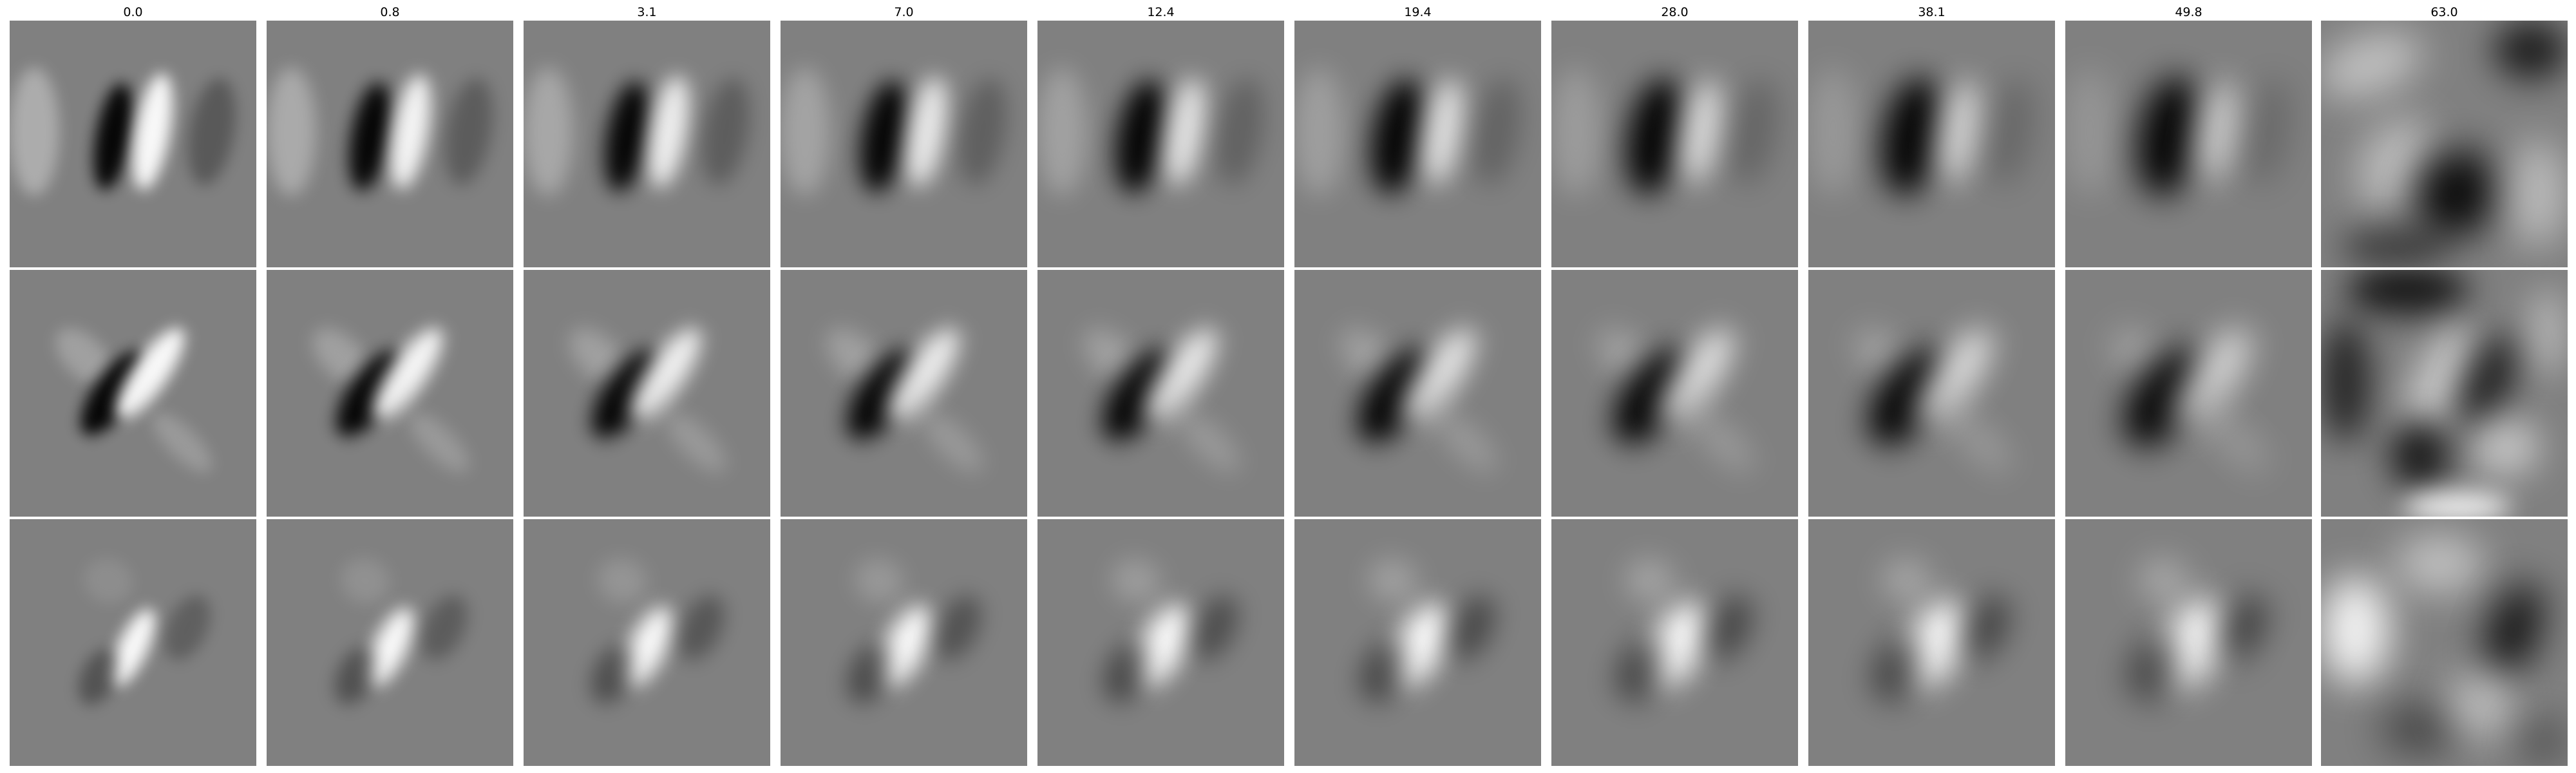 The height and width of the screenshot is (773, 2576). What do you see at coordinates (390, 12) in the screenshot?
I see `column-title: 0.8` at bounding box center [390, 12].